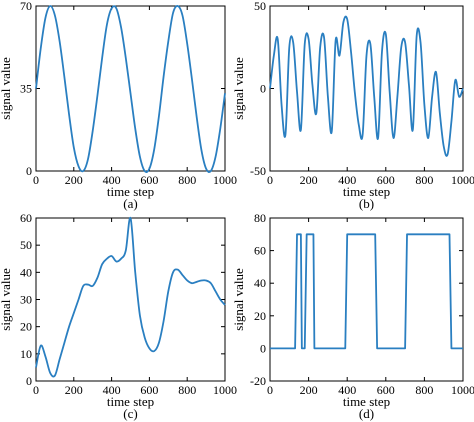 This screenshot has height=422, width=474. Describe the element at coordinates (26, 89) in the screenshot. I see `y-tick-label: 35` at that location.